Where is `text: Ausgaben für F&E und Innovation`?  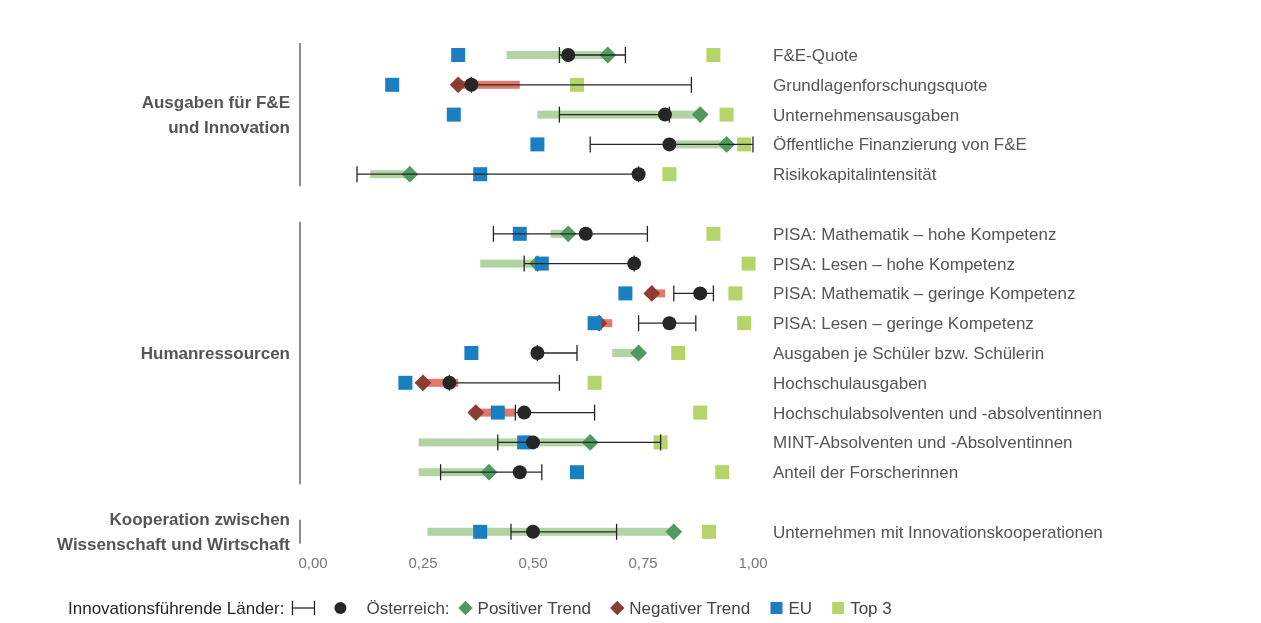 text: Ausgaben für F&E und Innovation is located at coordinates (215, 115).